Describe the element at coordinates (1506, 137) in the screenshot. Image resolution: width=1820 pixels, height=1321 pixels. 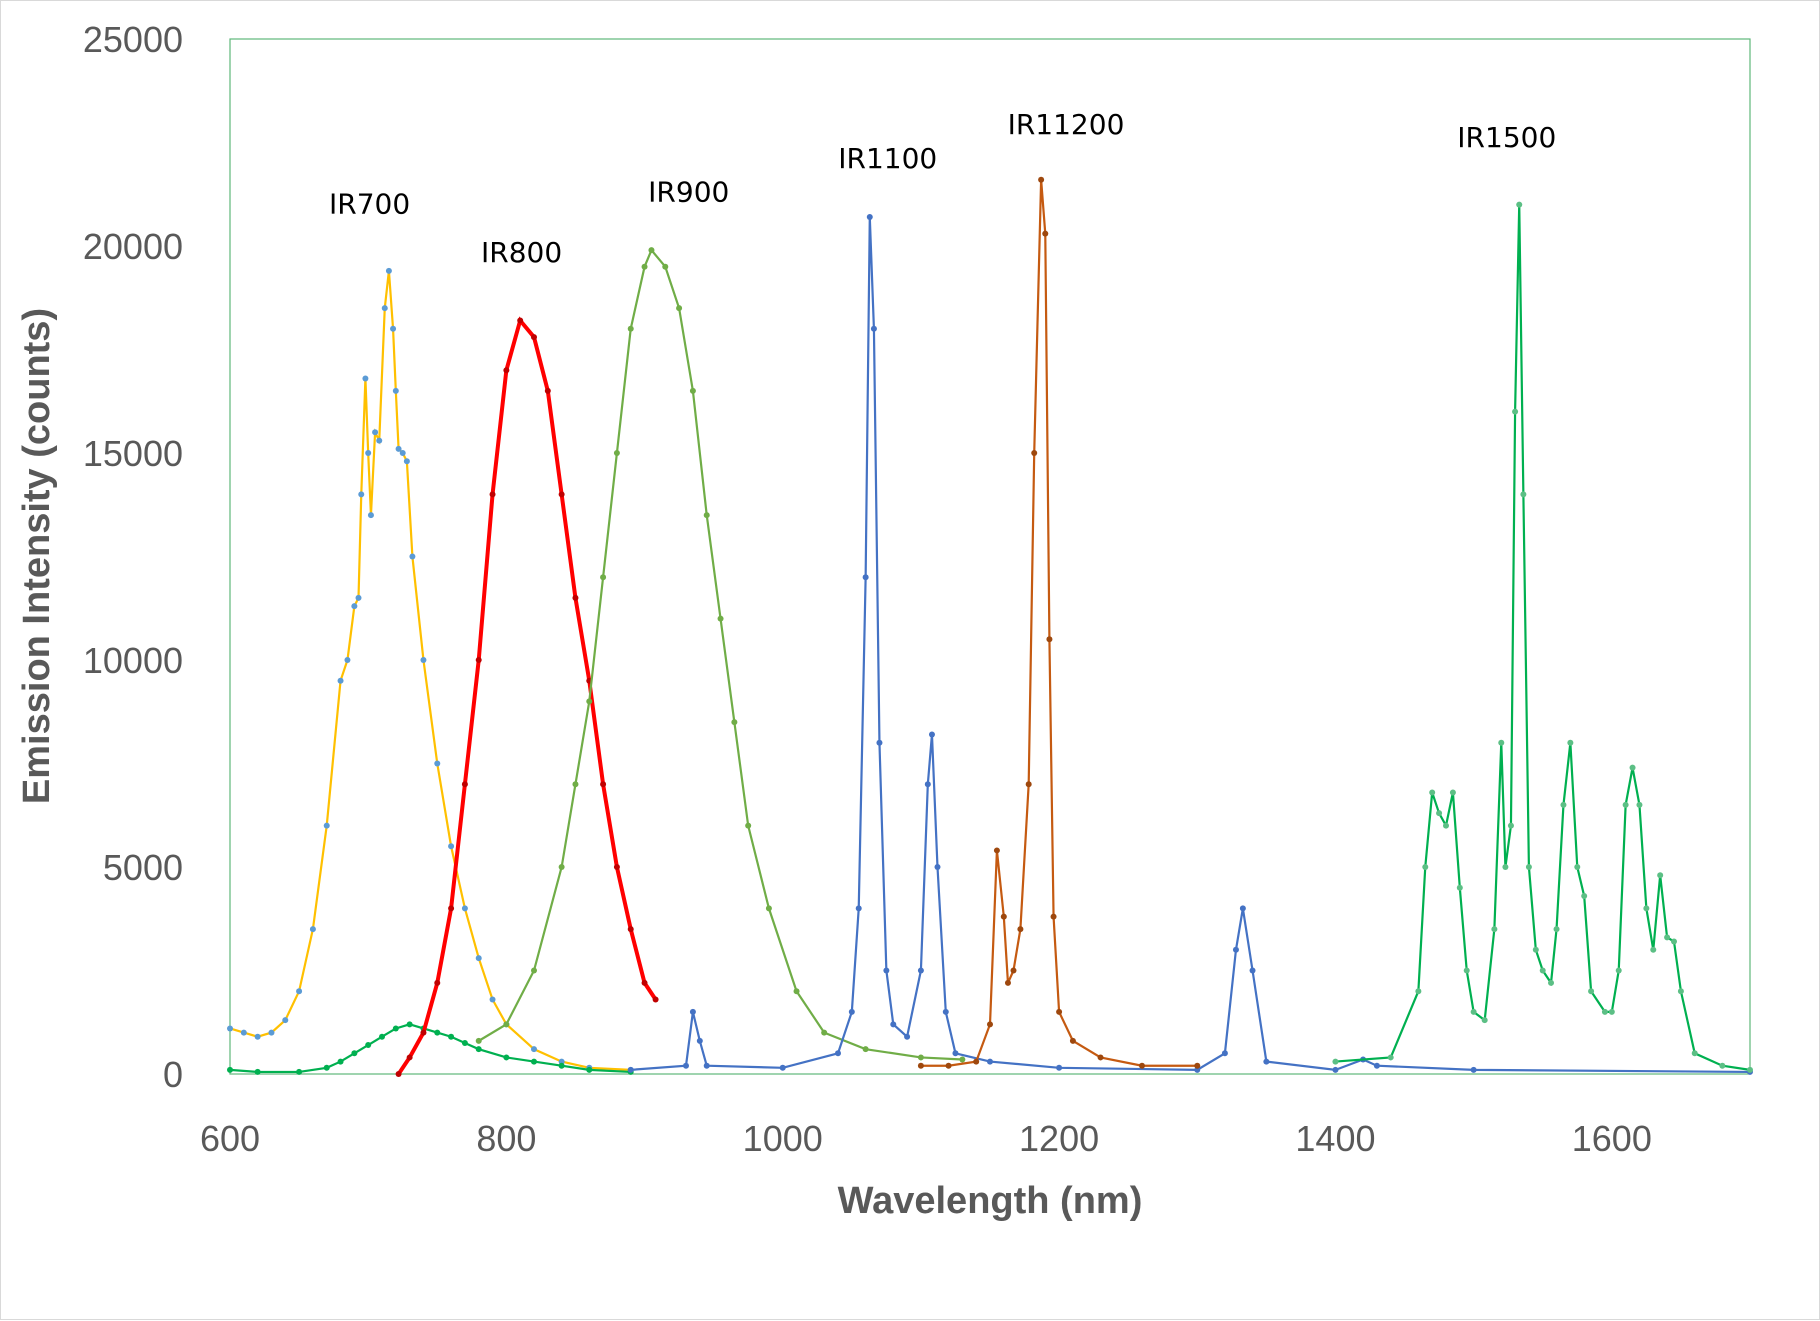
I see `peak-label: IR1500` at that location.